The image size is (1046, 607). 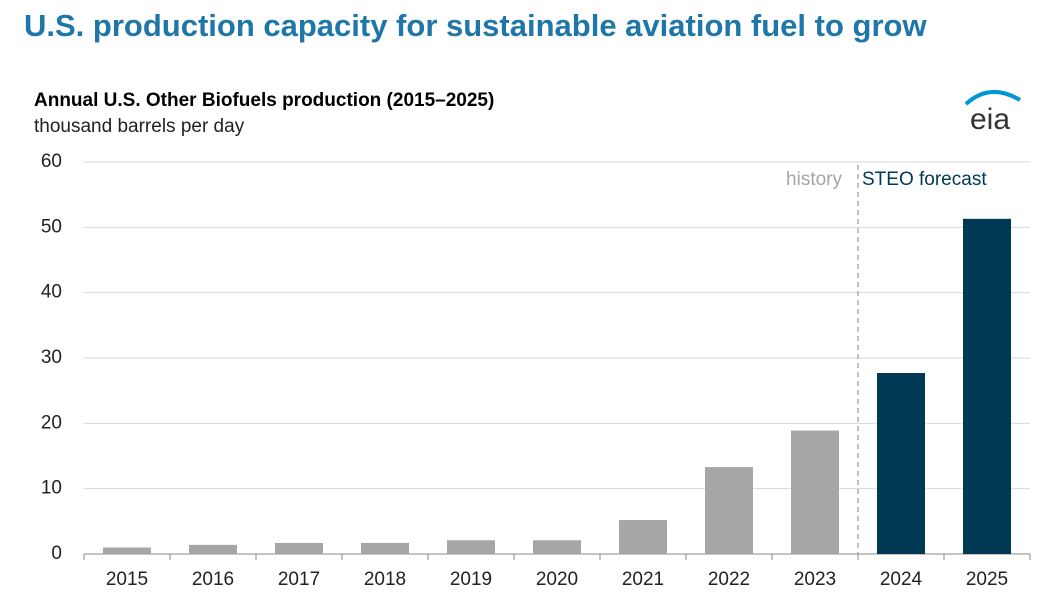 I want to click on x-tick-label: 2015, so click(x=127, y=579).